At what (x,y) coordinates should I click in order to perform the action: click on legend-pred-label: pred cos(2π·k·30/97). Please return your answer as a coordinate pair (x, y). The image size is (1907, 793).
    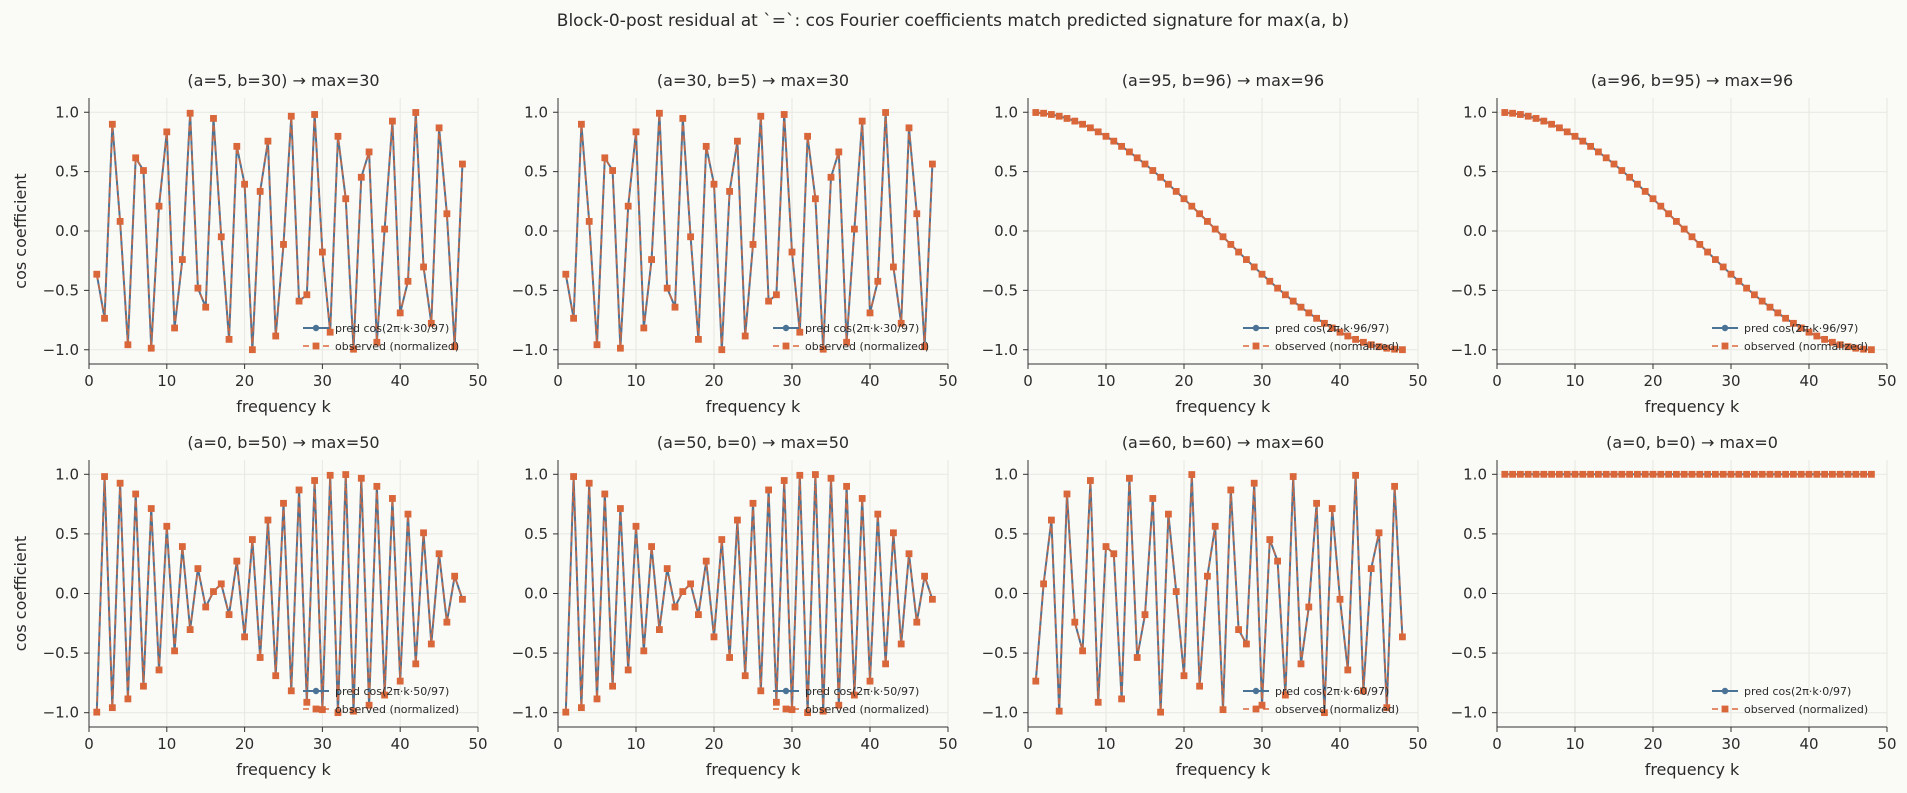
    Looking at the image, I should click on (862, 328).